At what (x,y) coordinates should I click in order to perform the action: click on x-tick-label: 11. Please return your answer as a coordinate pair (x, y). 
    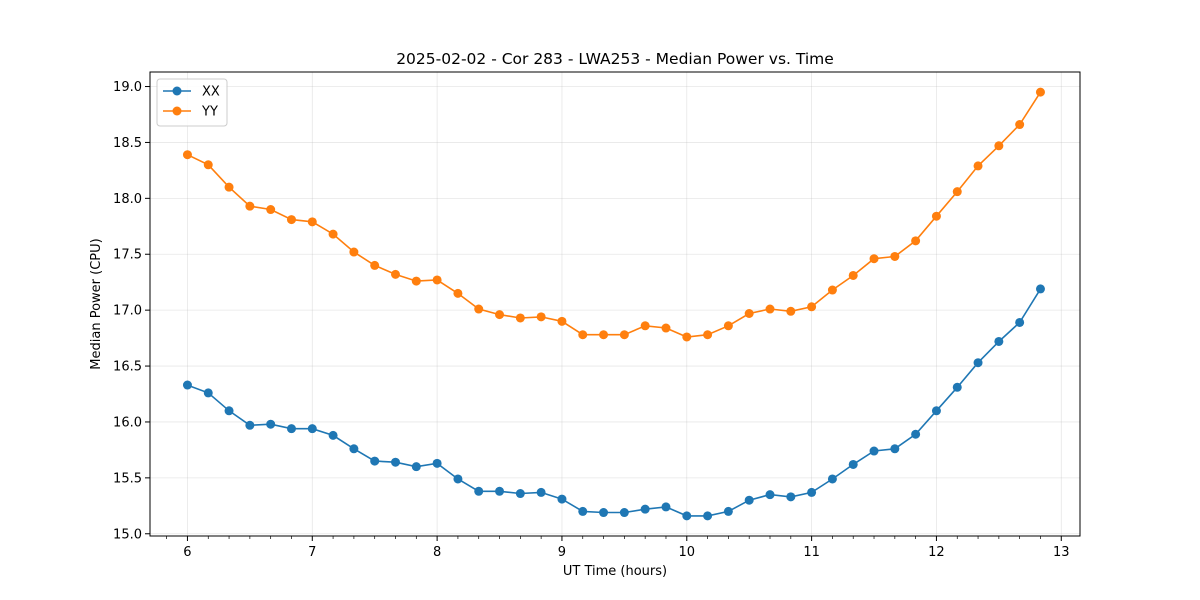
    Looking at the image, I should click on (811, 552).